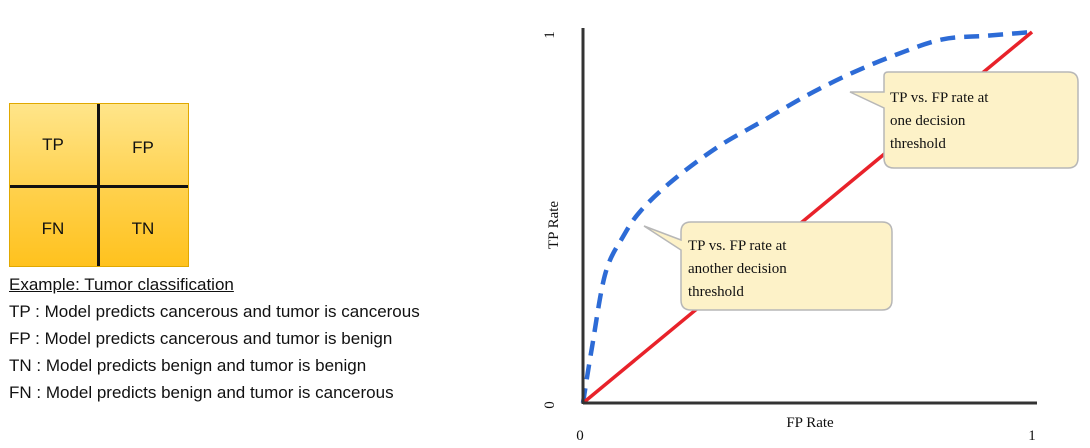 This screenshot has width=1090, height=448. What do you see at coordinates (1032, 436) in the screenshot?
I see `x-tick-1: 1` at bounding box center [1032, 436].